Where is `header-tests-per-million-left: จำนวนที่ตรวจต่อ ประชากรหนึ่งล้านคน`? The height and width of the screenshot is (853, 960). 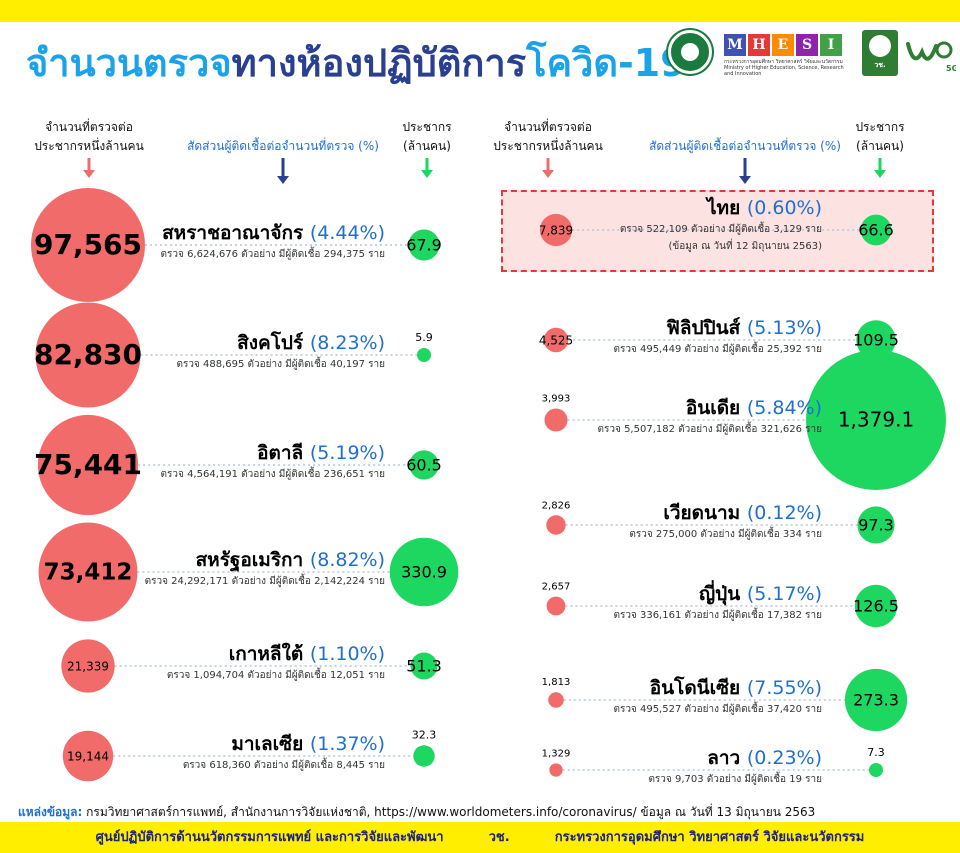
header-tests-per-million-left: จำนวนที่ตรวจต่อ ประชากรหนึ่งล้านคน is located at coordinates (89, 148).